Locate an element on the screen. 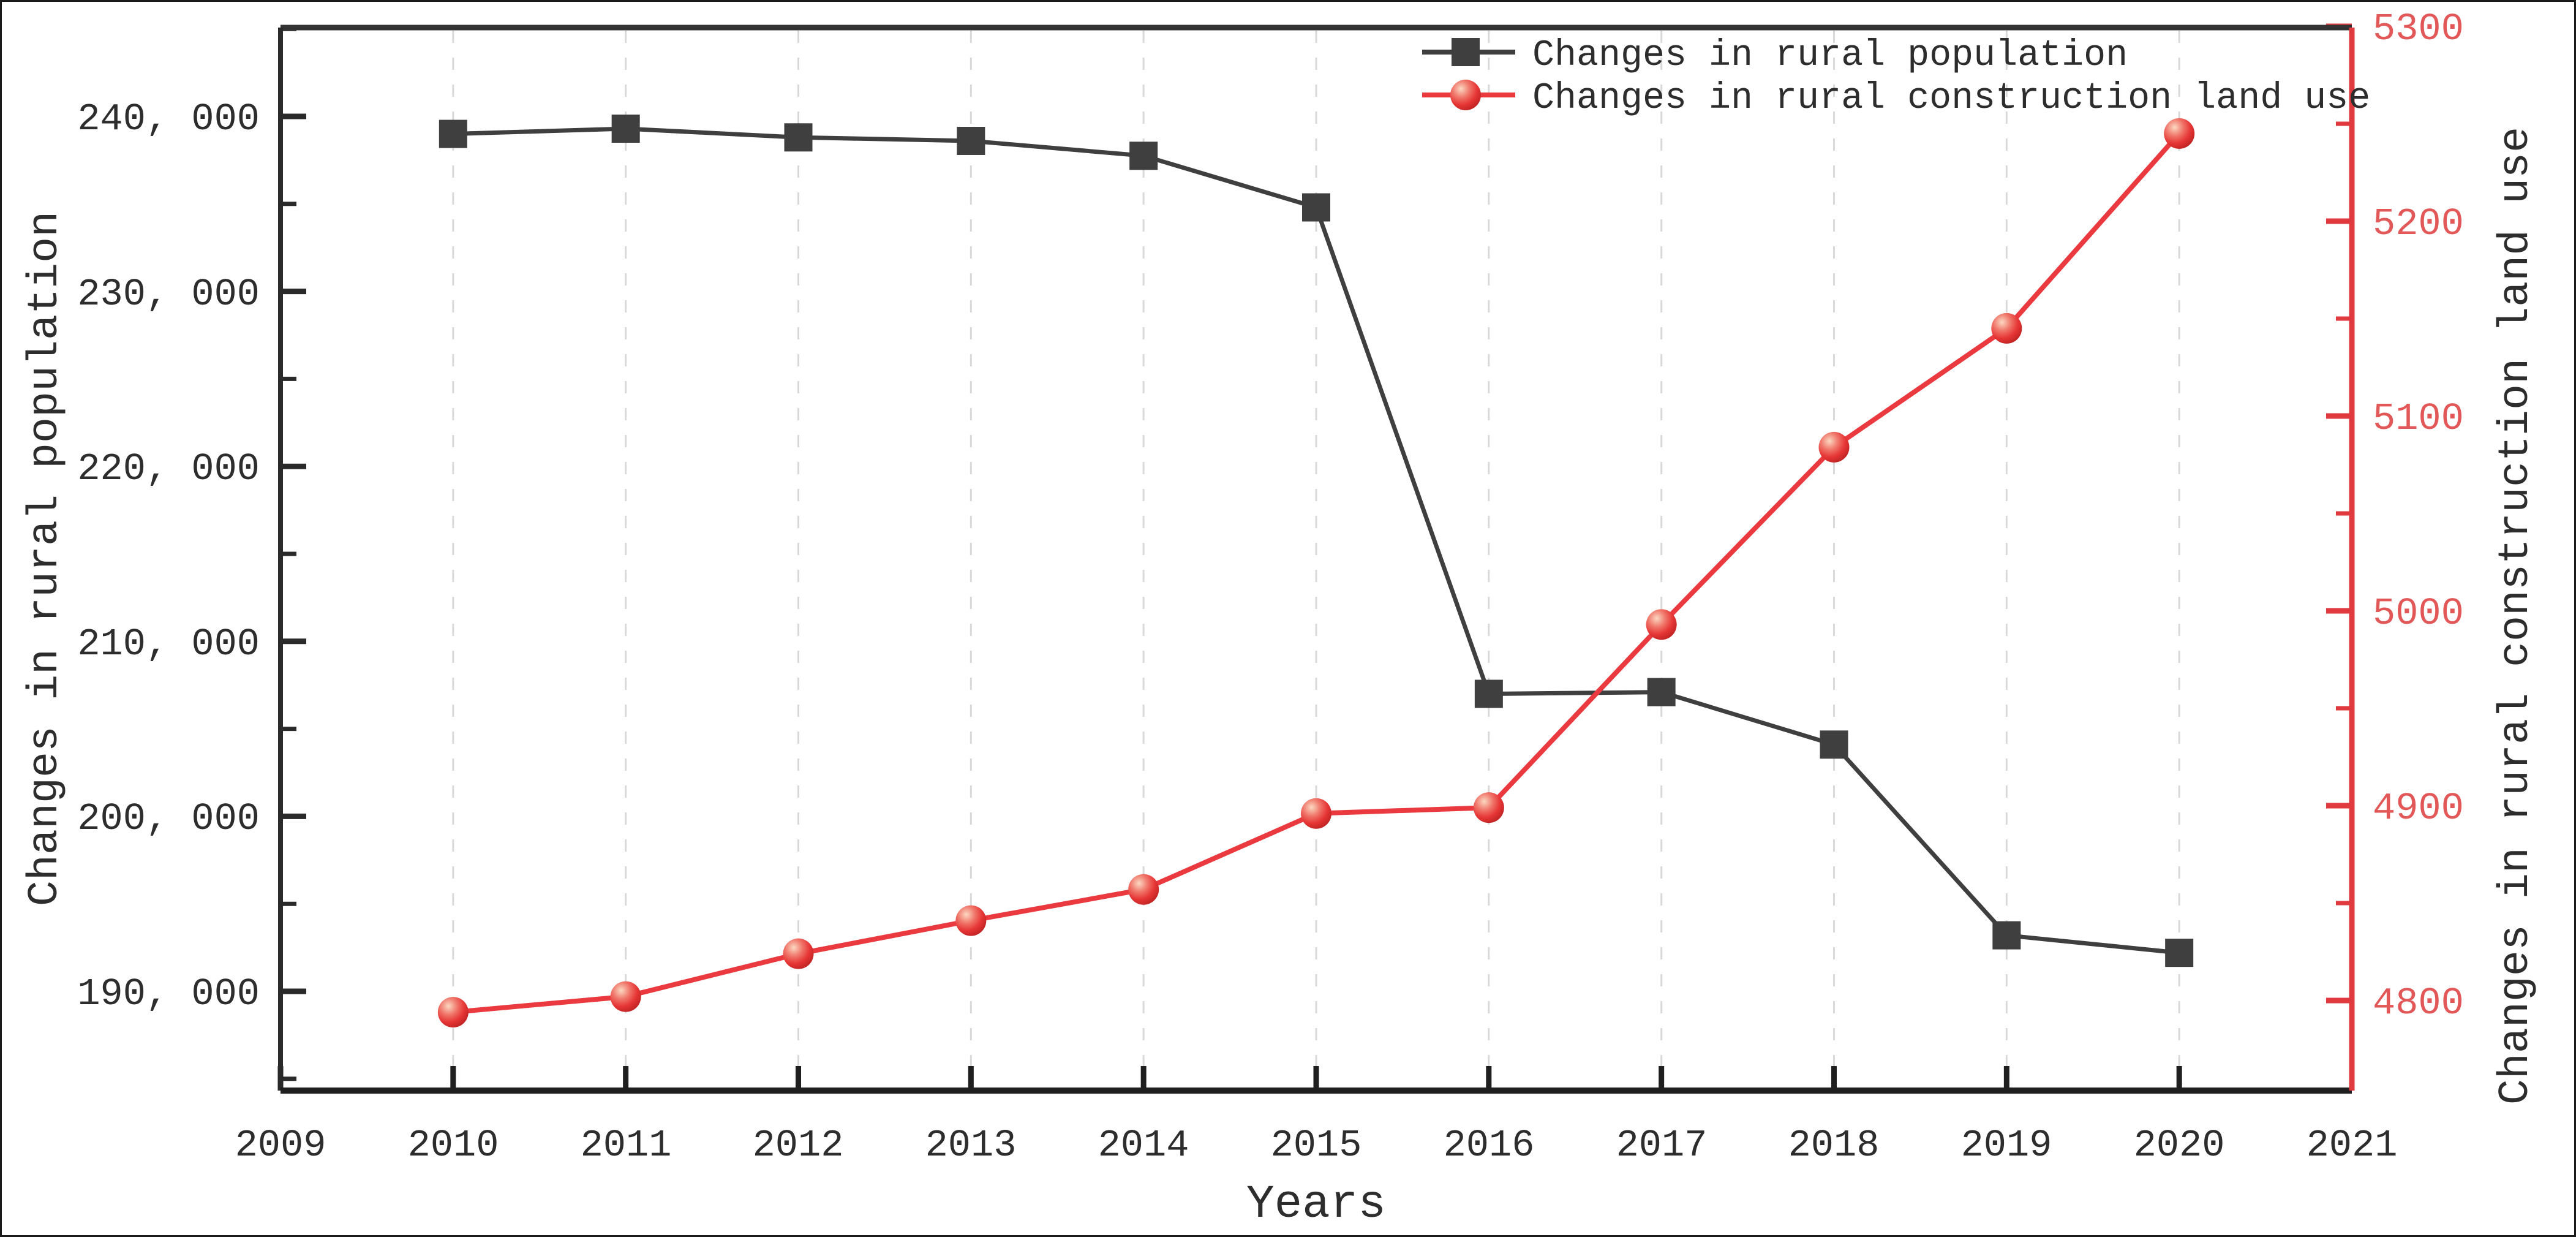 This screenshot has height=1237, width=2576. left-tick-label-190000: 190, 000 is located at coordinates (169, 994).